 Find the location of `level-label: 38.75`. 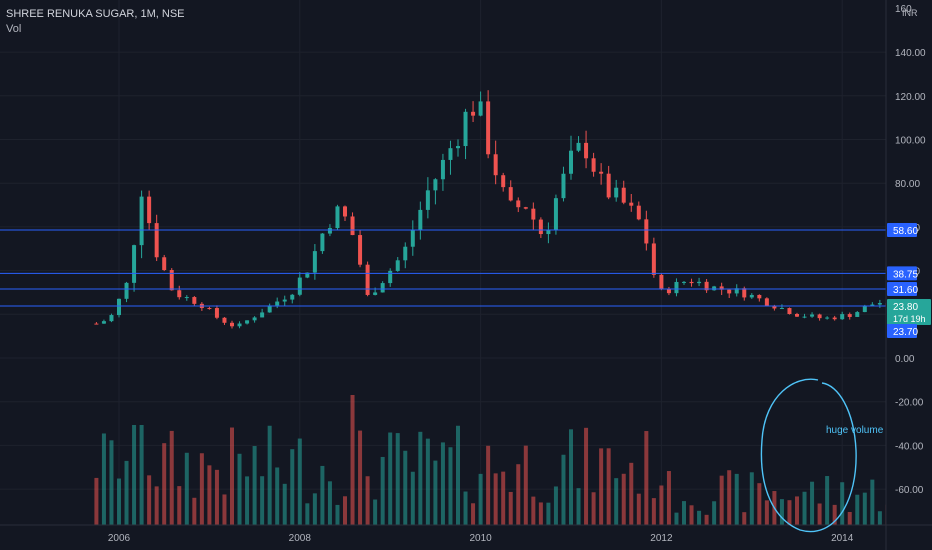

level-label: 38.75 is located at coordinates (905, 274).